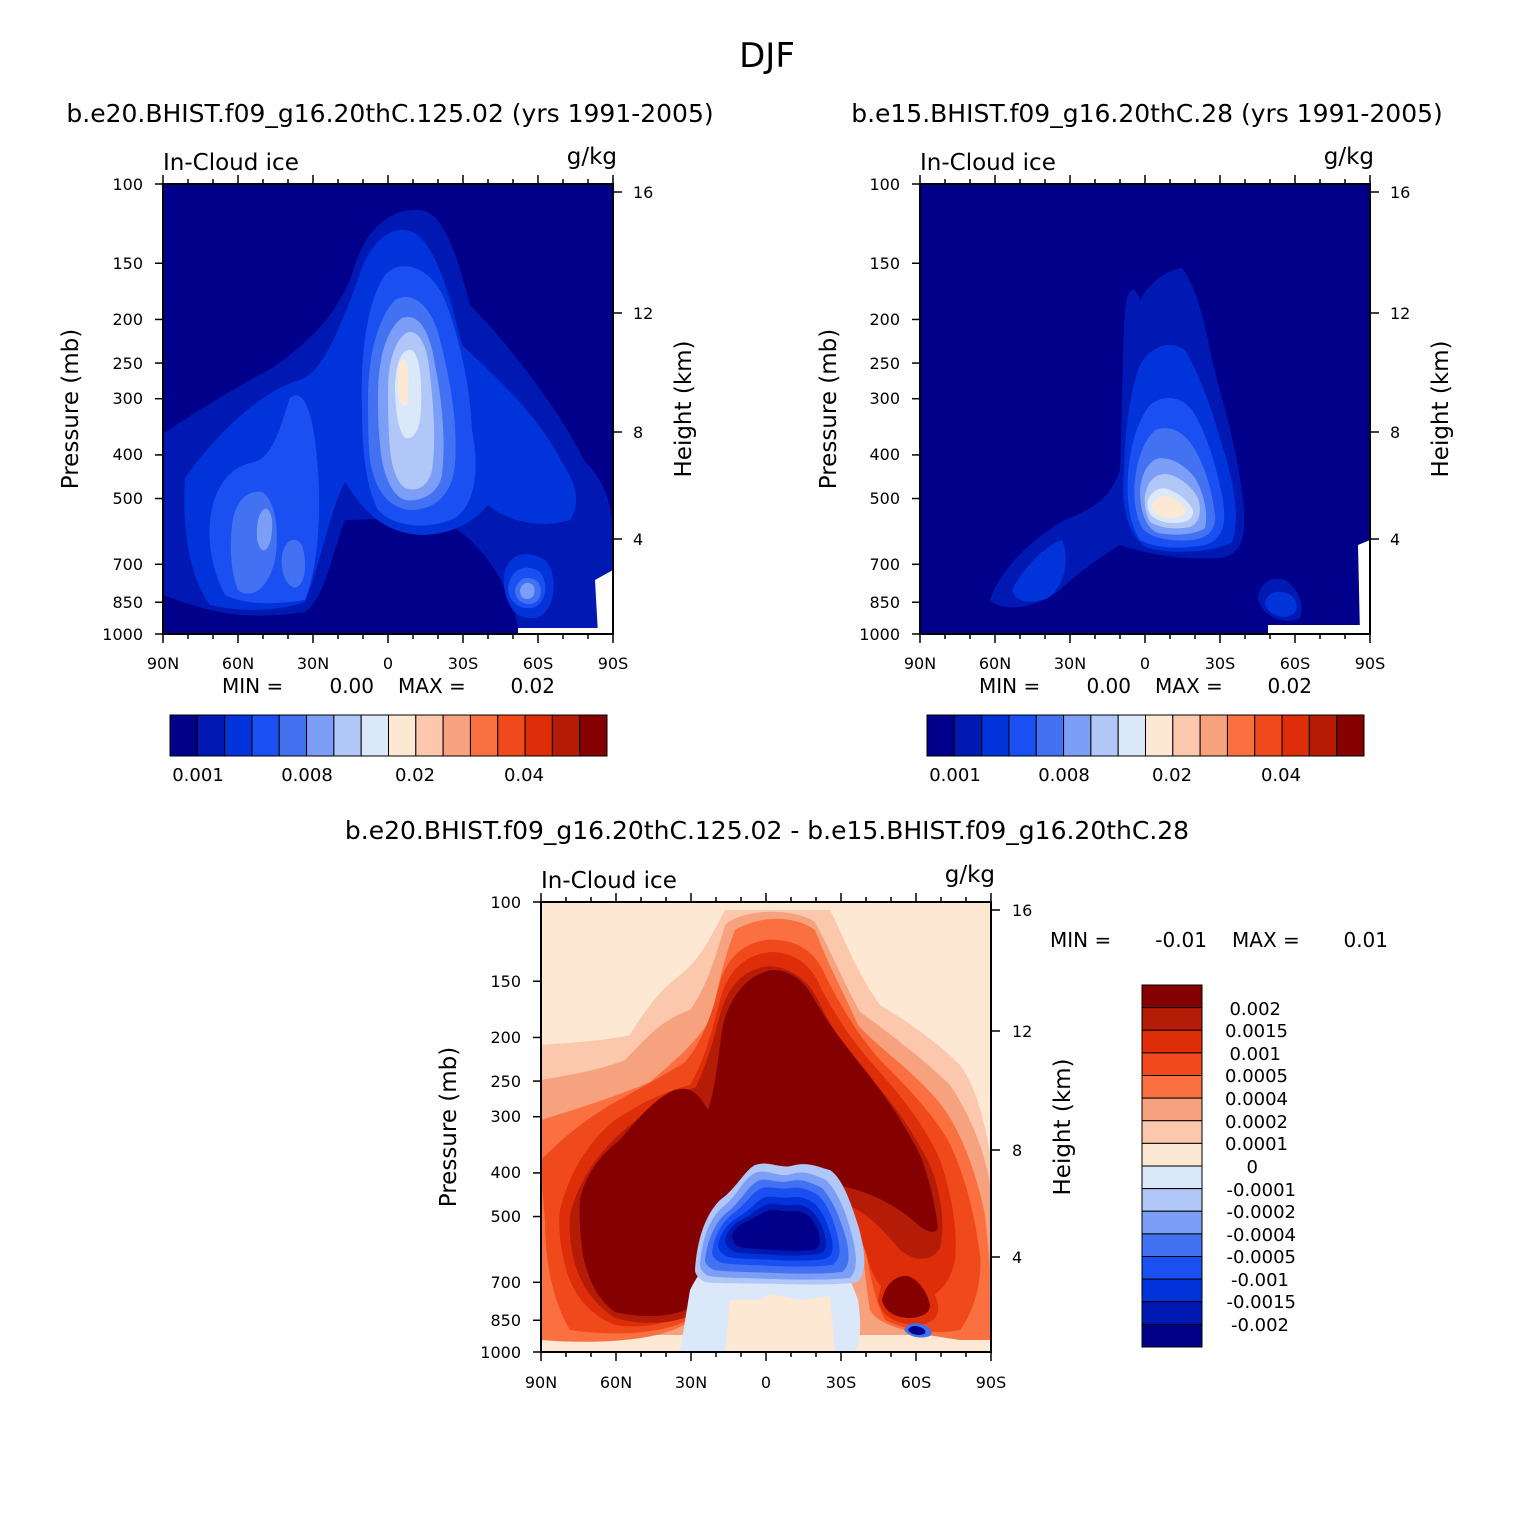 This screenshot has height=1535, width=1535. What do you see at coordinates (1220, 663) in the screenshot?
I see `panel-2-xtick-4: 30S` at bounding box center [1220, 663].